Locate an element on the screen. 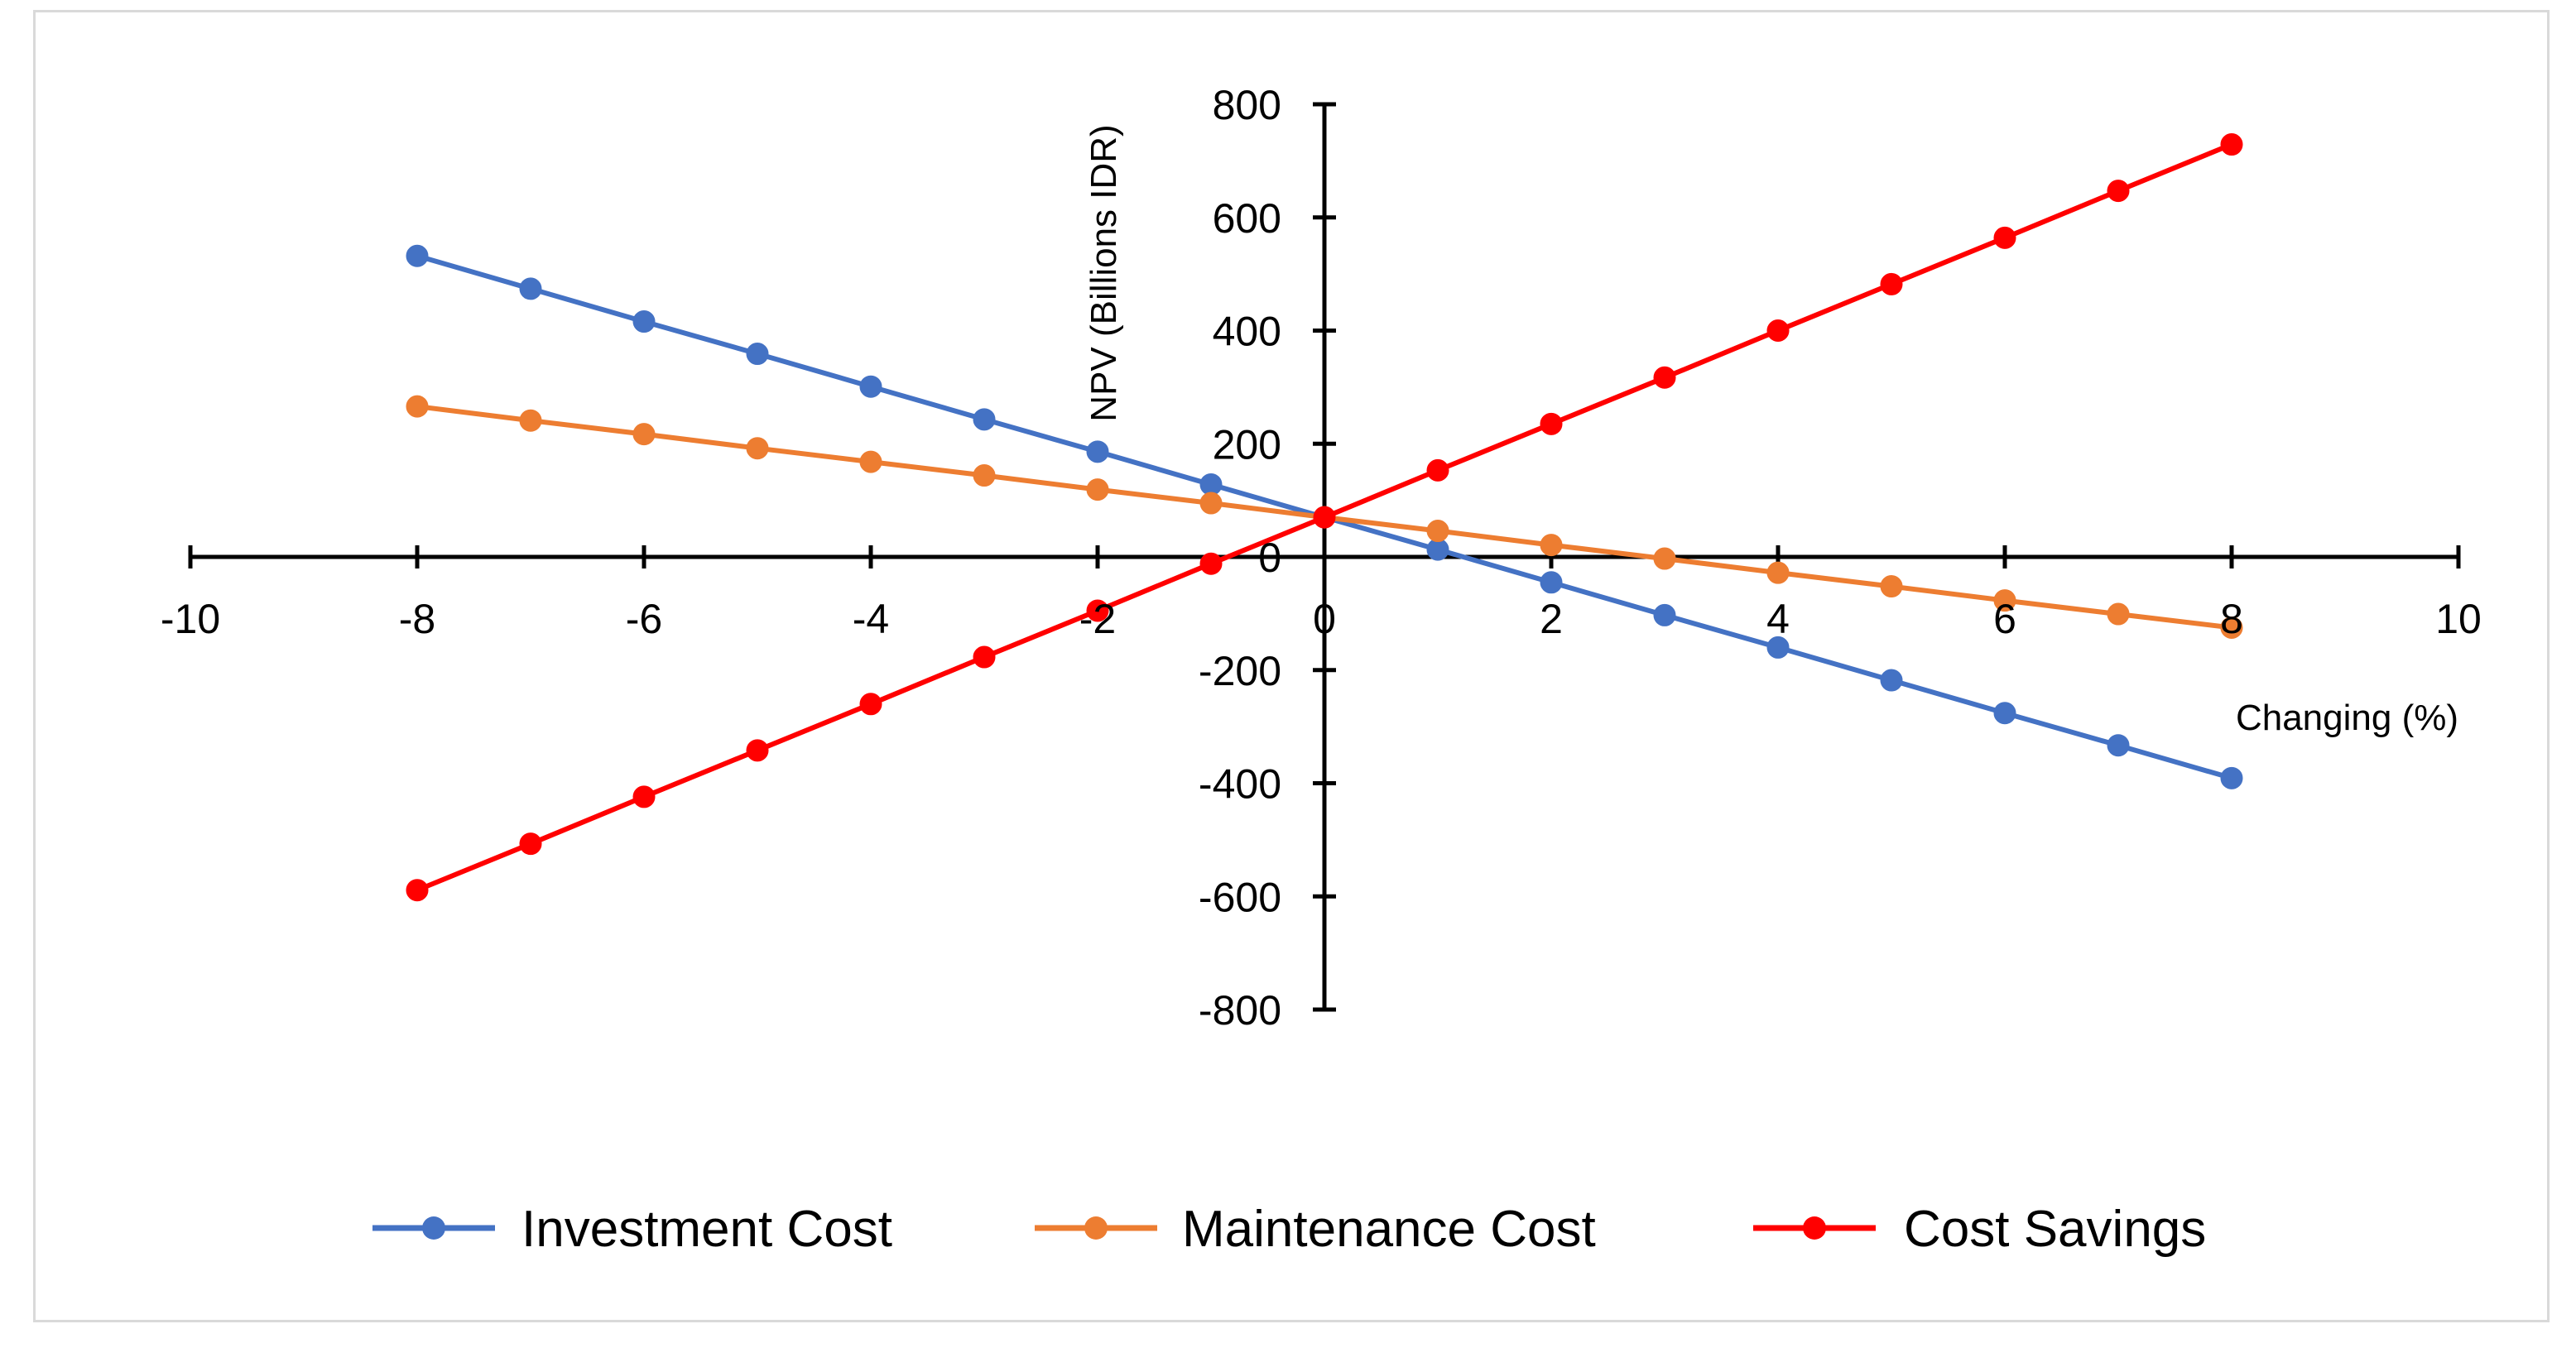 The height and width of the screenshot is (1348, 2576). x-tick-label: 10 is located at coordinates (2458, 619).